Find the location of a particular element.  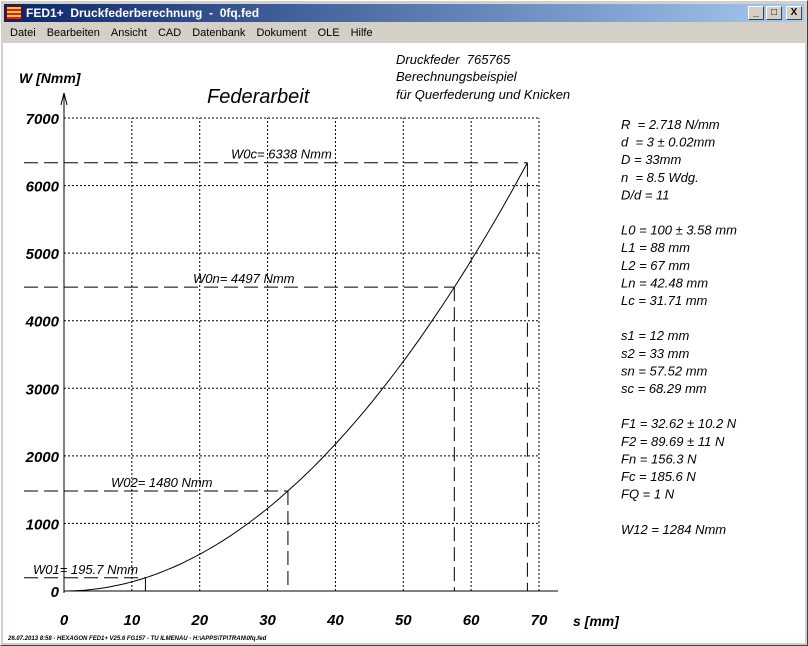

parameter-line: s2 = 33 mm is located at coordinates (655, 353).